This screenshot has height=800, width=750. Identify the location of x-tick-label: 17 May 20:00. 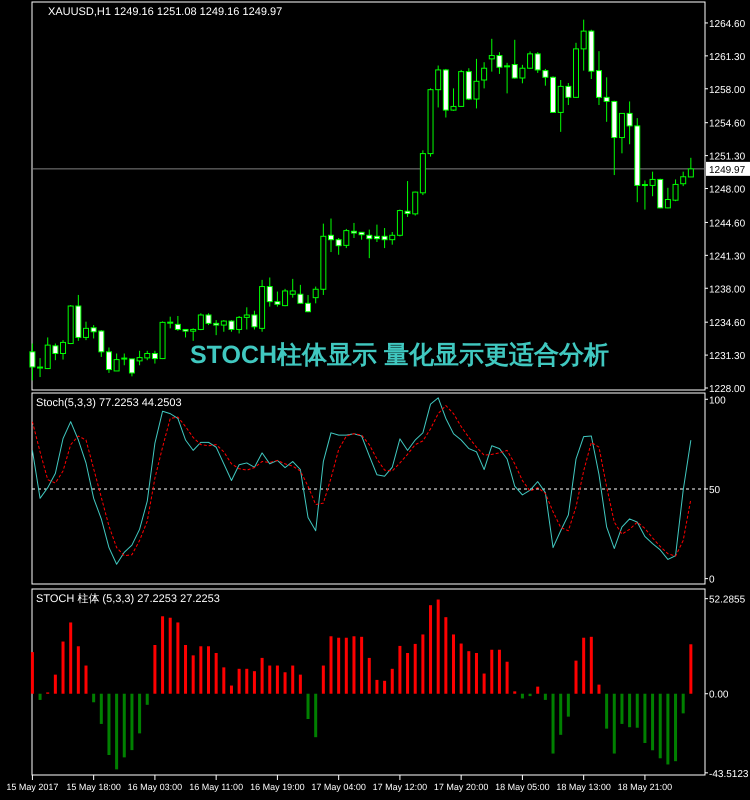
(461, 787).